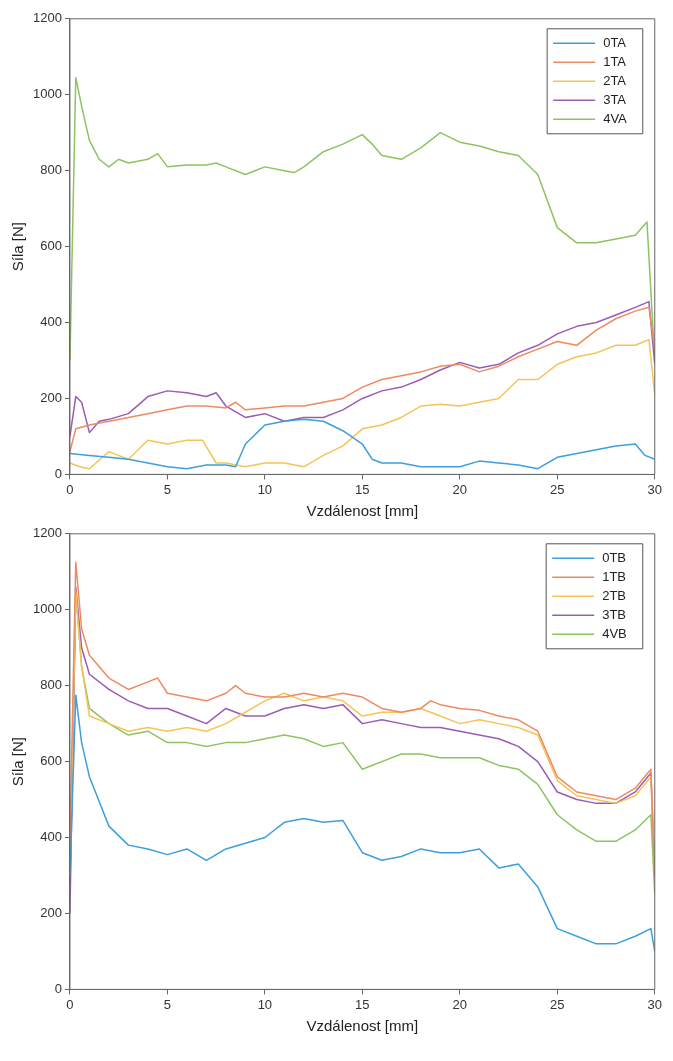 This screenshot has width=673, height=1061. Describe the element at coordinates (615, 42) in the screenshot. I see `legend-label: 0TA` at that location.